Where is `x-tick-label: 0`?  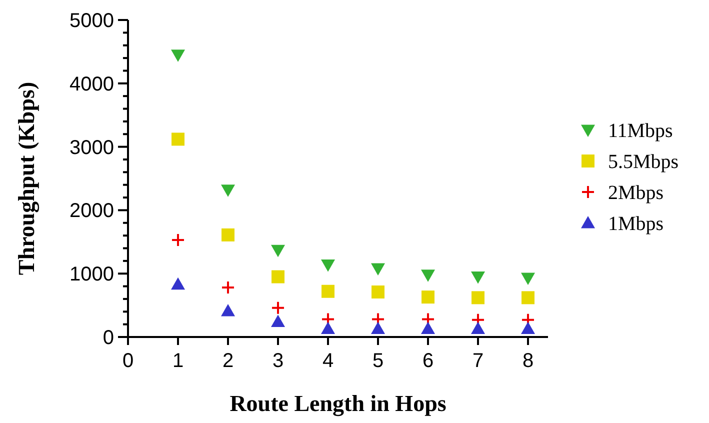 x-tick-label: 0 is located at coordinates (128, 361).